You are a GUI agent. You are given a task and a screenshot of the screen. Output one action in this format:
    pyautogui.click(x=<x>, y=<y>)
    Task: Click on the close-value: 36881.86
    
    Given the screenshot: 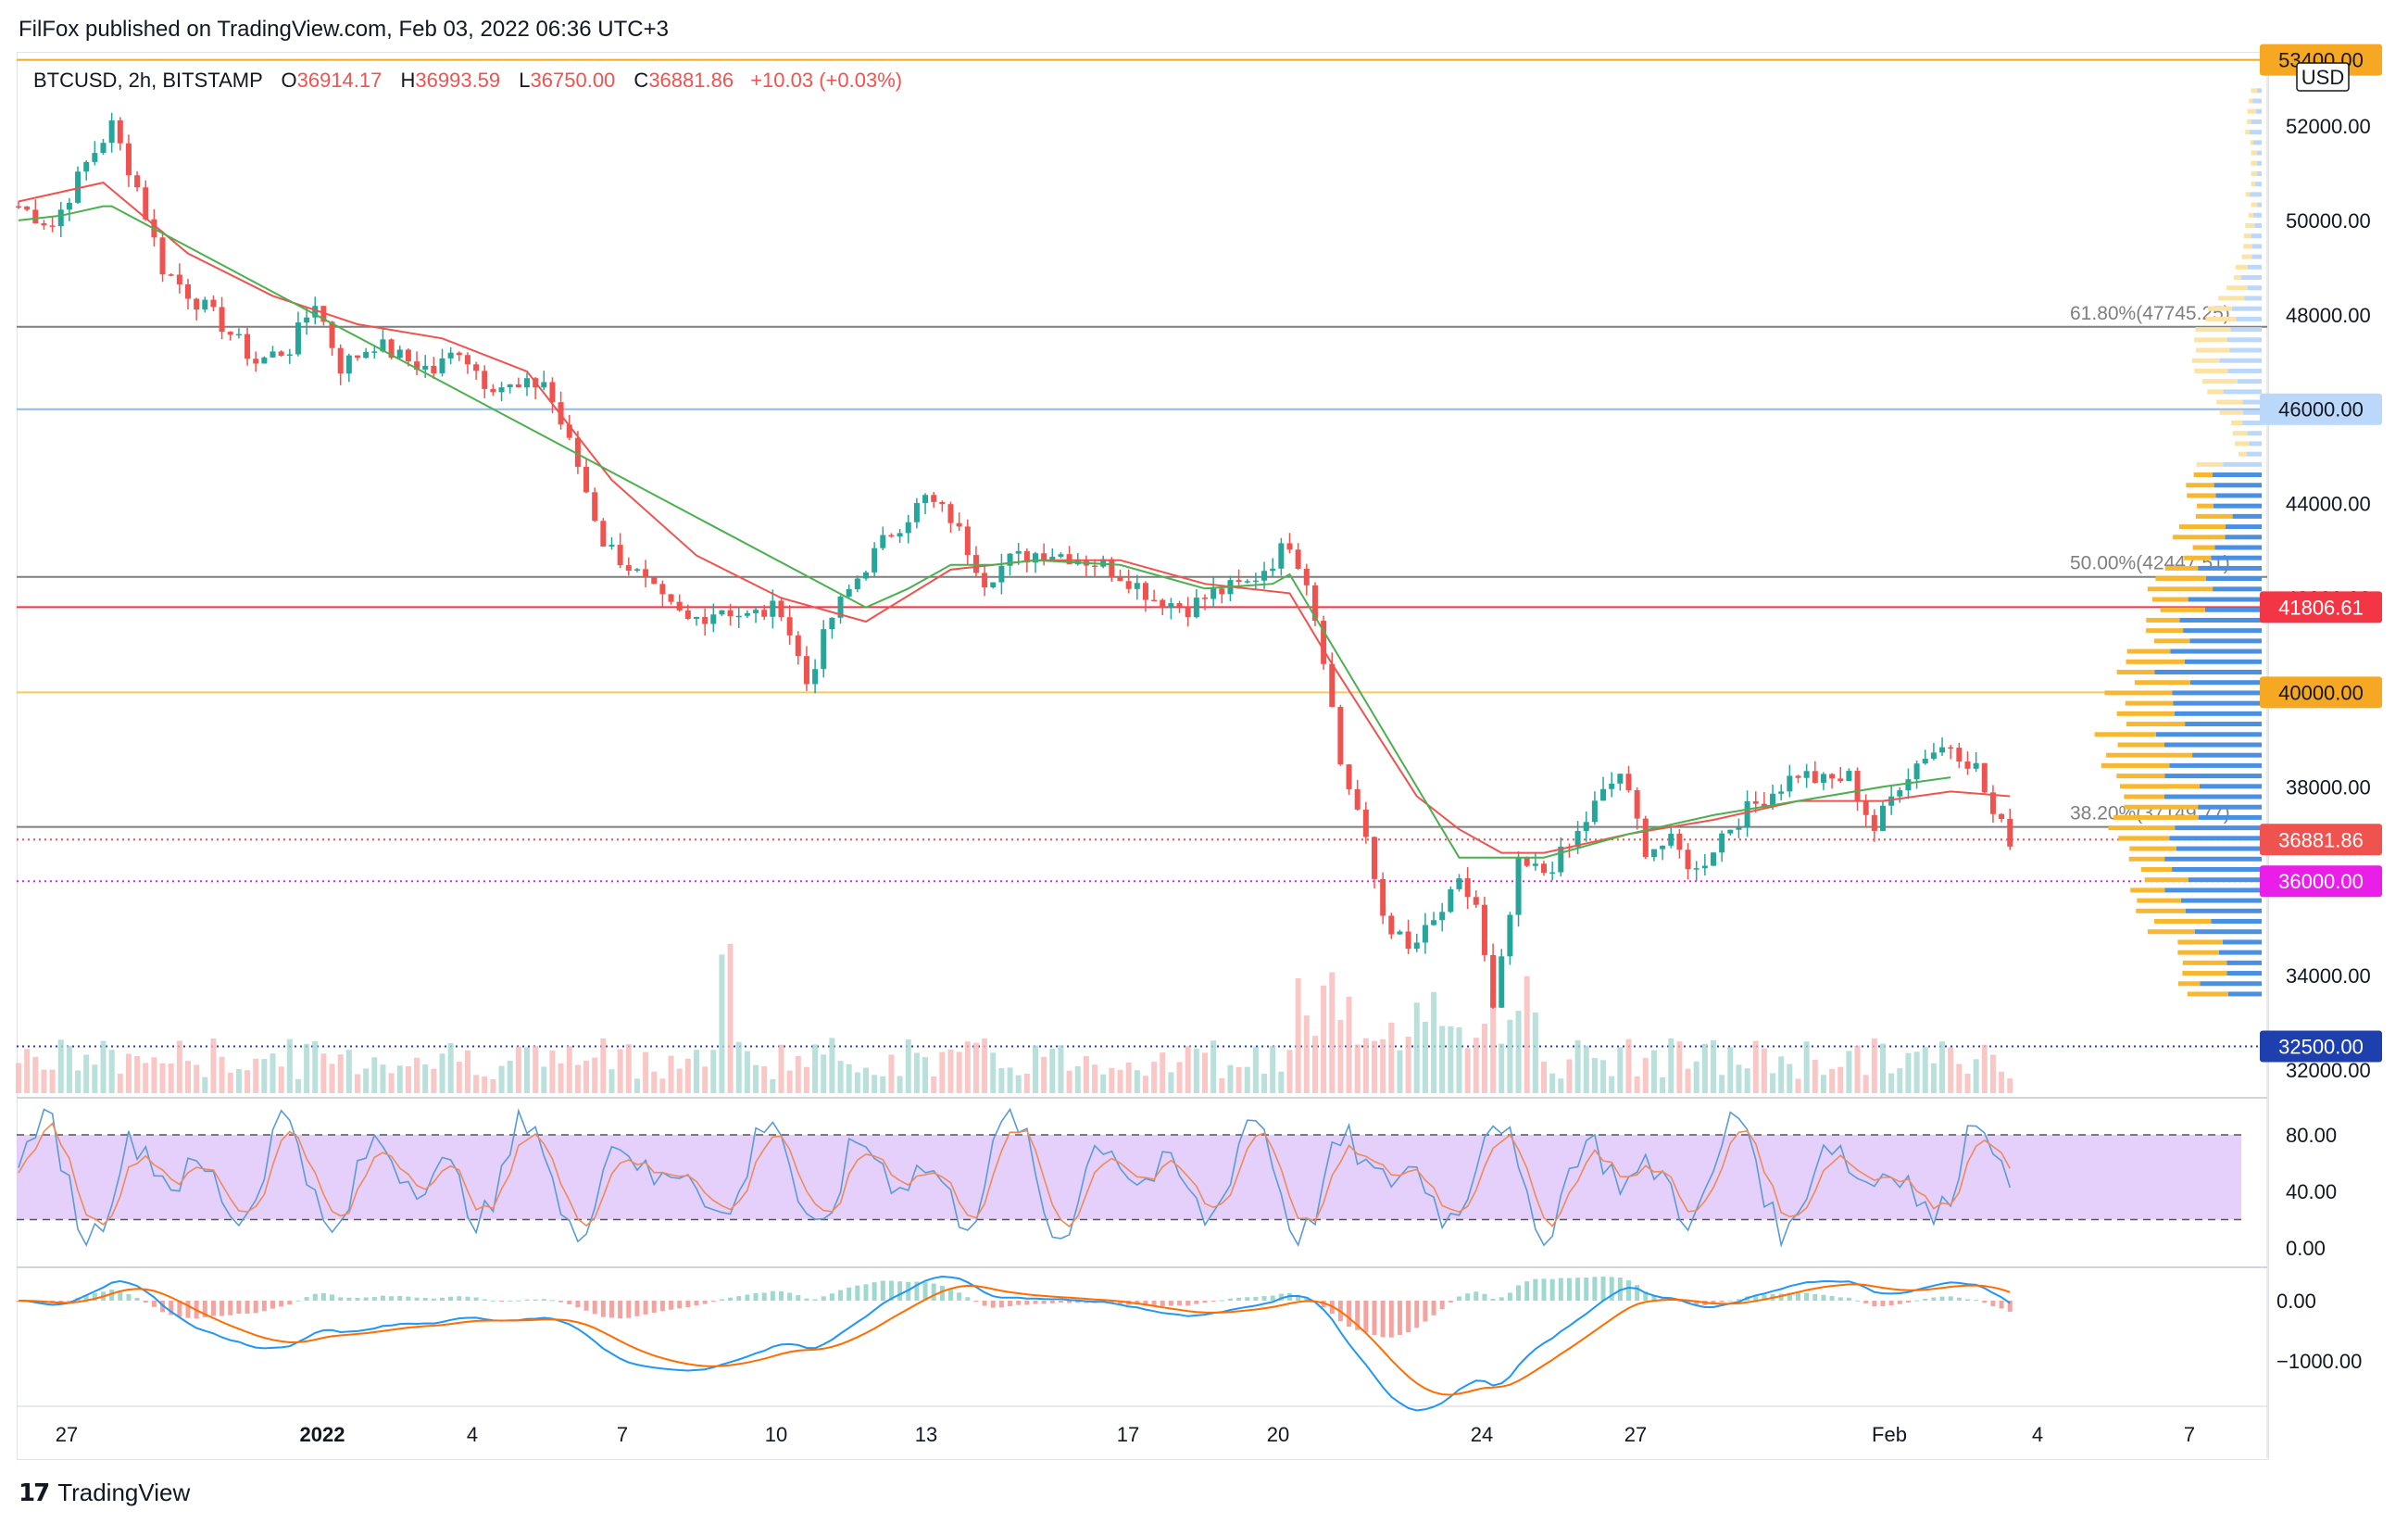 What is the action you would take?
    pyautogui.click(x=691, y=80)
    